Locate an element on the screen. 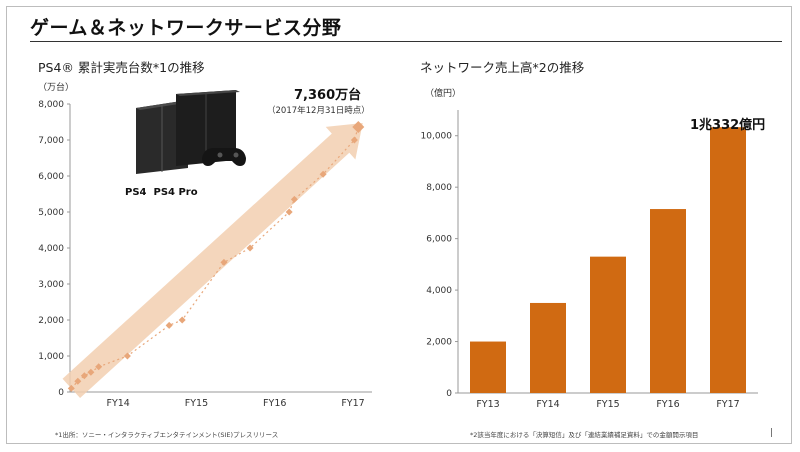  right-x-tick-label: FY16 is located at coordinates (667, 404).